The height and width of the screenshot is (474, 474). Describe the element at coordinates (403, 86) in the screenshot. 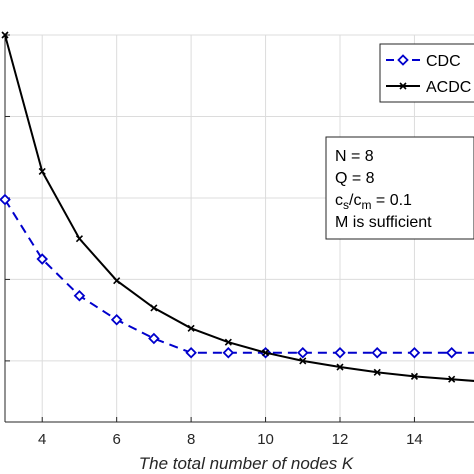

I see `legend-marker-acdc` at that location.